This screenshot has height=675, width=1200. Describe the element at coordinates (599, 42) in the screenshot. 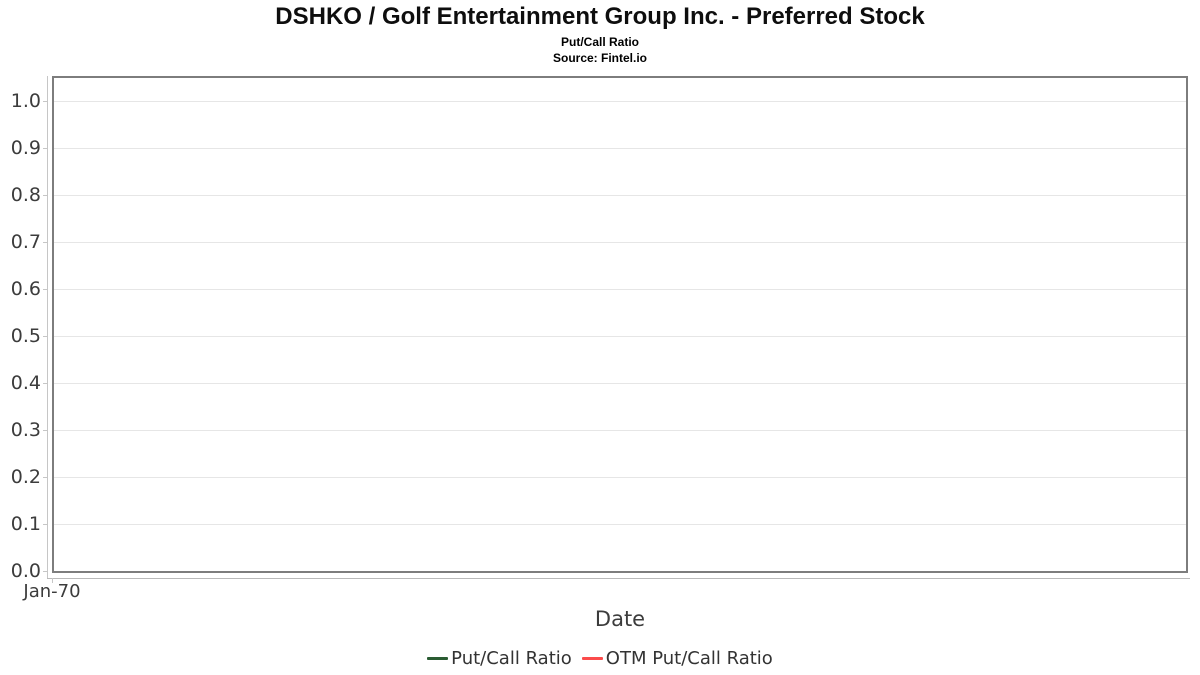

I see `chart-subtitle: Put/Call Ratio` at that location.